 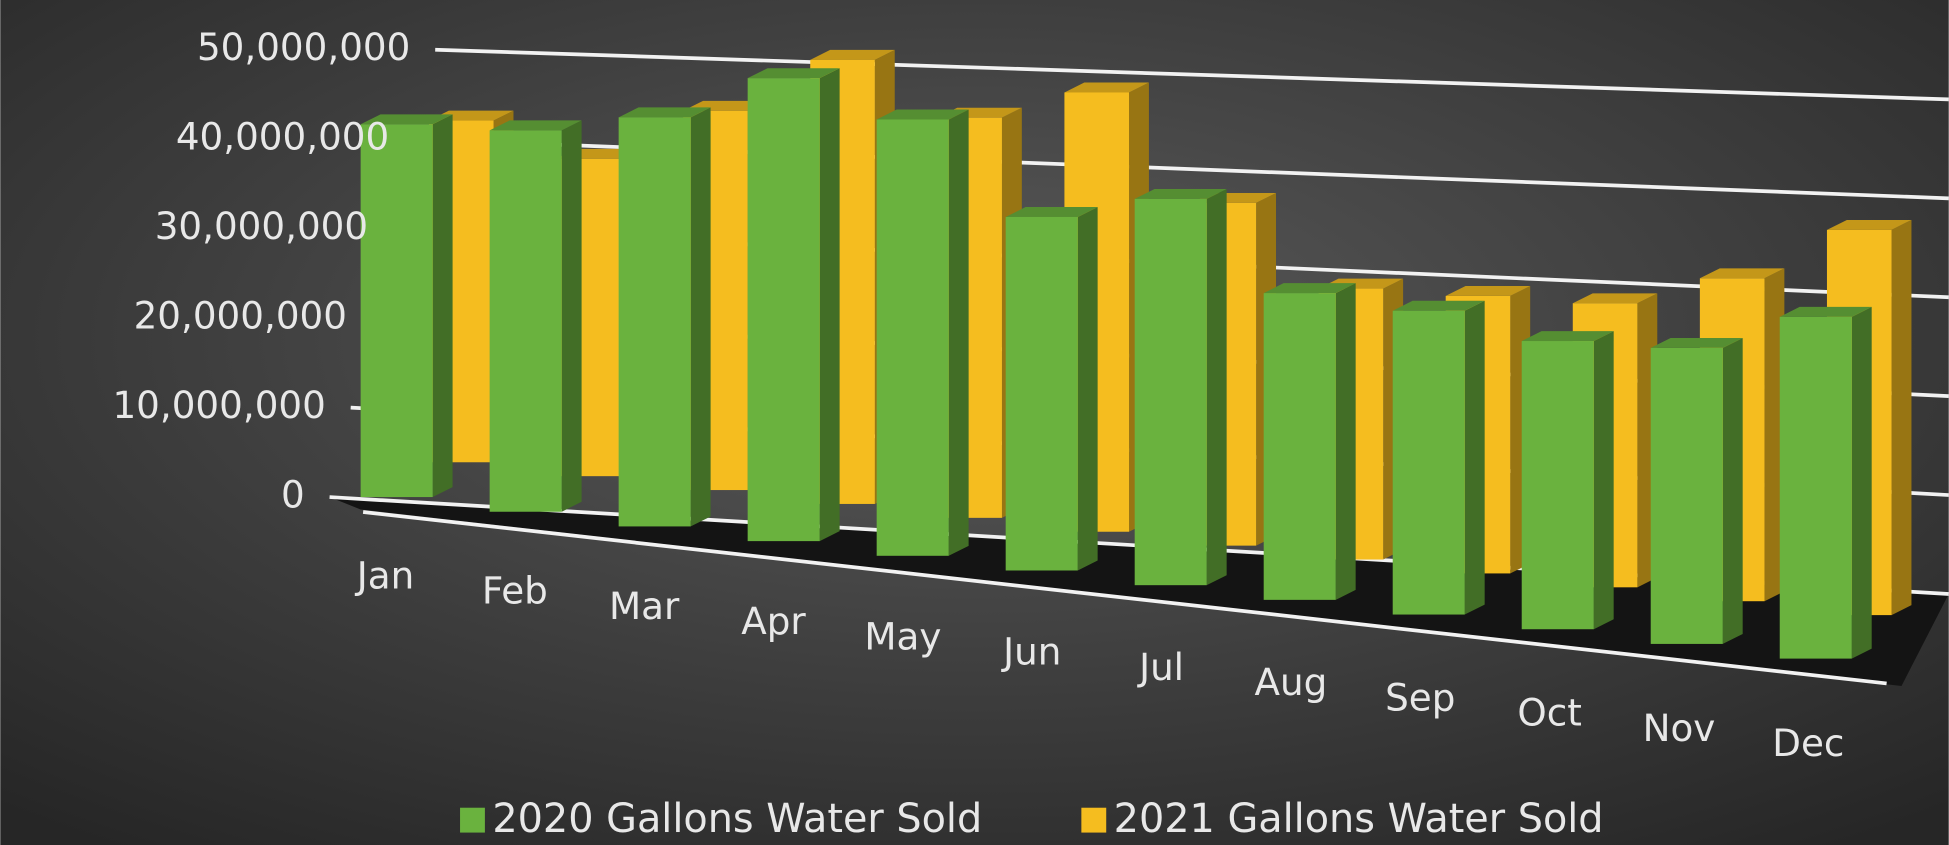 I want to click on y-tick-label: 0, so click(x=293, y=495).